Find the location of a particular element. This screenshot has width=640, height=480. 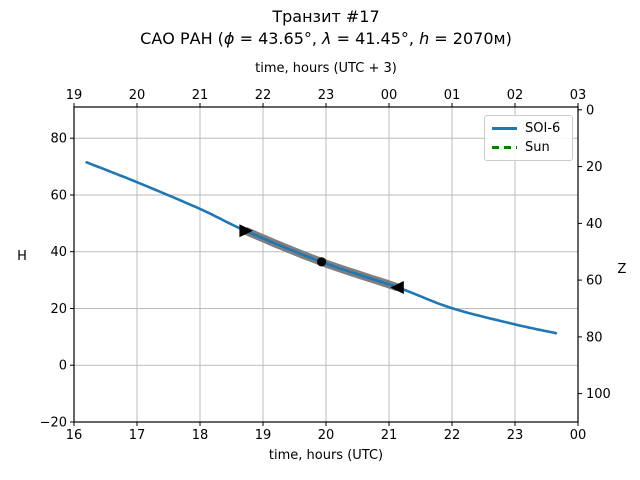

x-tick-label-bottom: 20 is located at coordinates (326, 435).